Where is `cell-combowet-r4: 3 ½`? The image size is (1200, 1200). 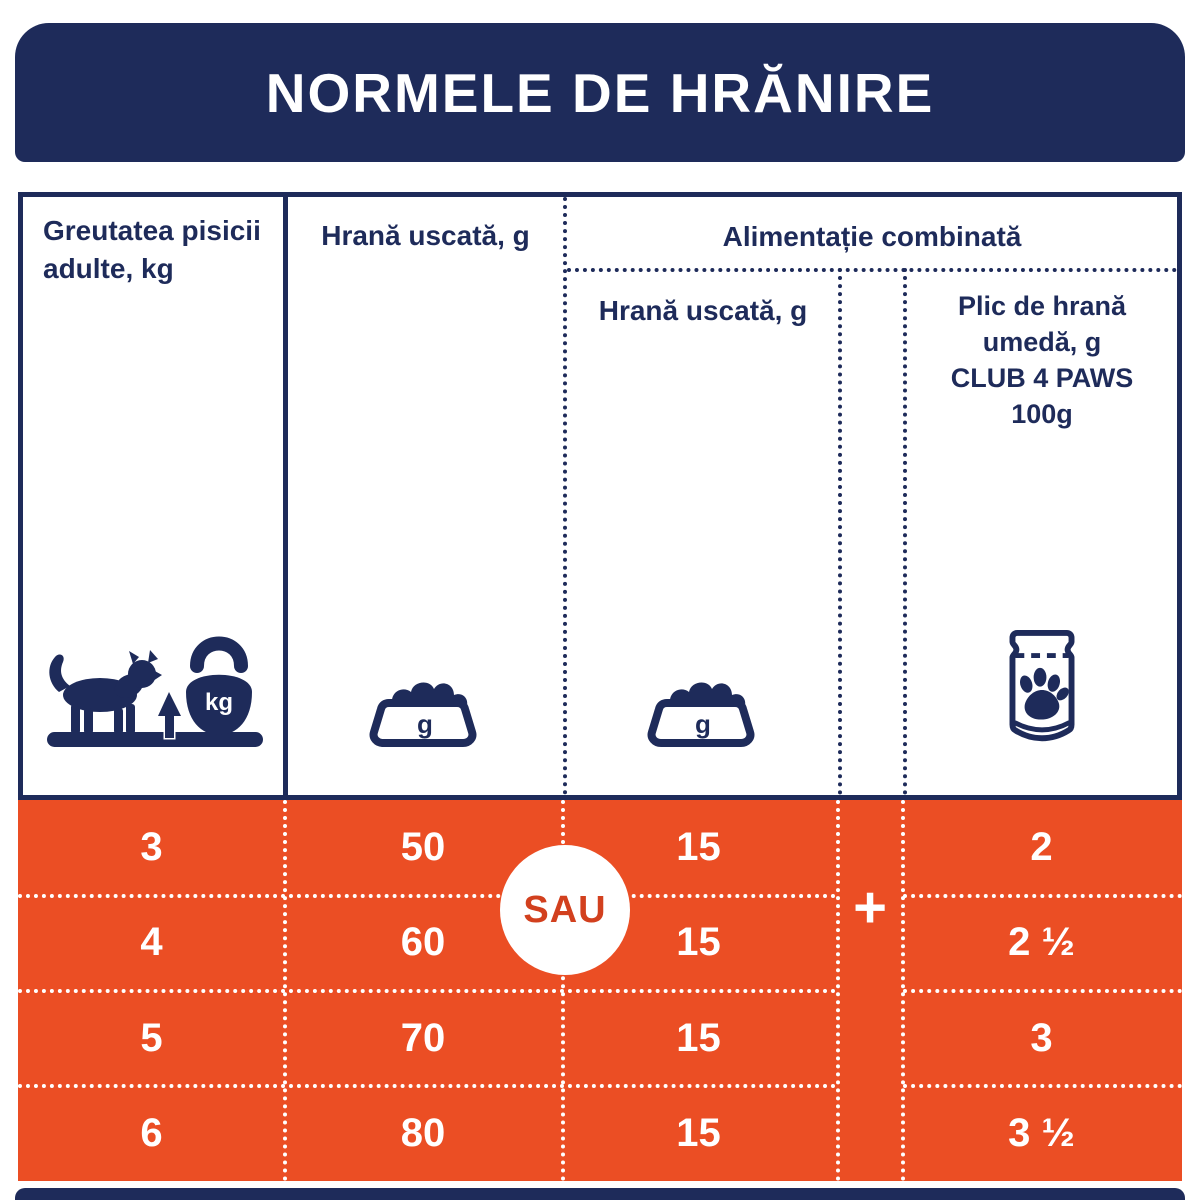
cell-combowet-r4: 3 ½ is located at coordinates (1041, 1132).